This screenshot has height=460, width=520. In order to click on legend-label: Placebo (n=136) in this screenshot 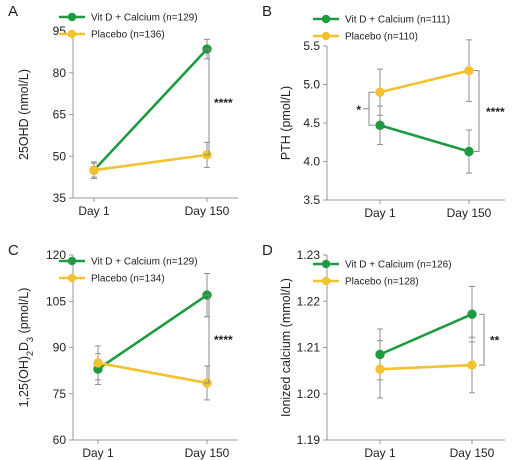, I will do `click(128, 35)`.